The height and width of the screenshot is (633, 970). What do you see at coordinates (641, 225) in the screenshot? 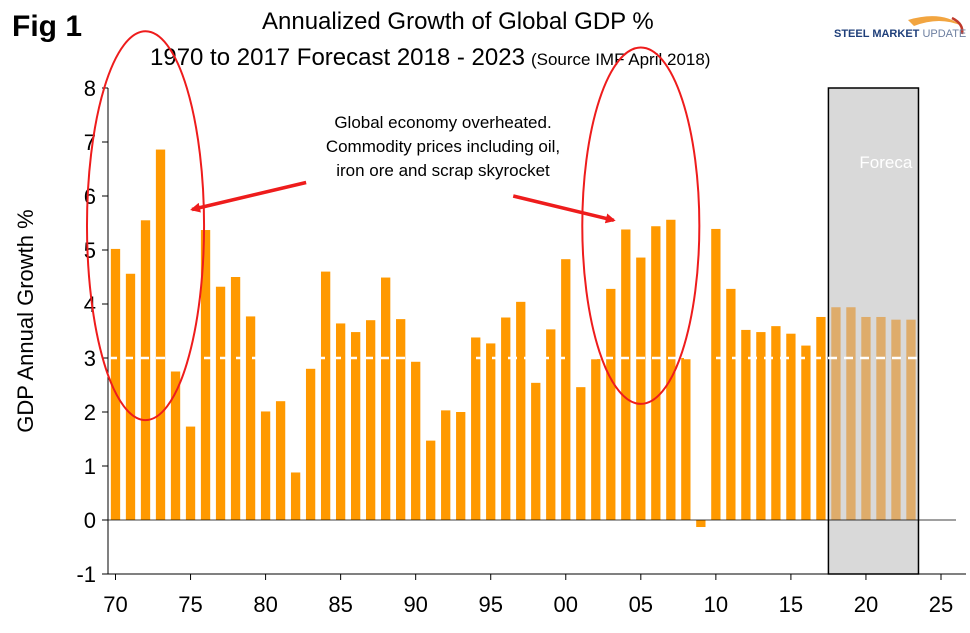
I see `highlight-ellipse-mid-2000s` at bounding box center [641, 225].